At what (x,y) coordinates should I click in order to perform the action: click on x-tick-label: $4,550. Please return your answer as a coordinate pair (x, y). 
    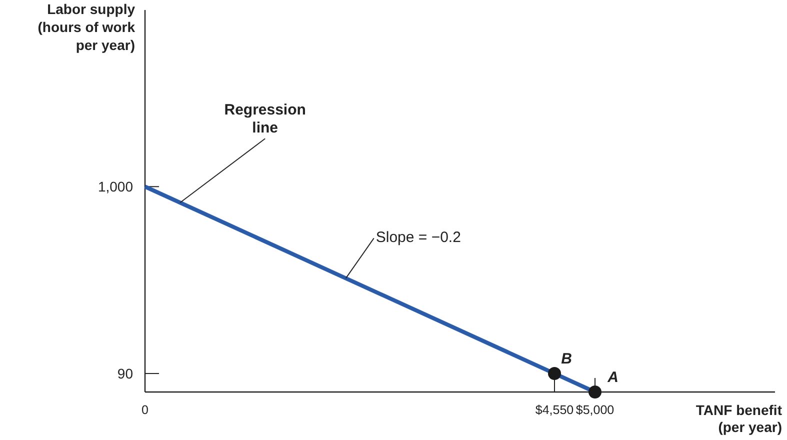
    Looking at the image, I should click on (554, 410).